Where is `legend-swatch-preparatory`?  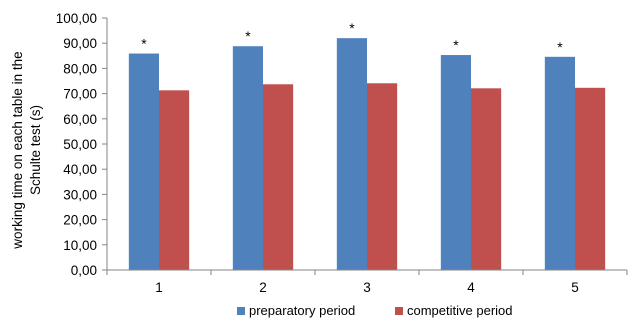 legend-swatch-preparatory is located at coordinates (241, 311).